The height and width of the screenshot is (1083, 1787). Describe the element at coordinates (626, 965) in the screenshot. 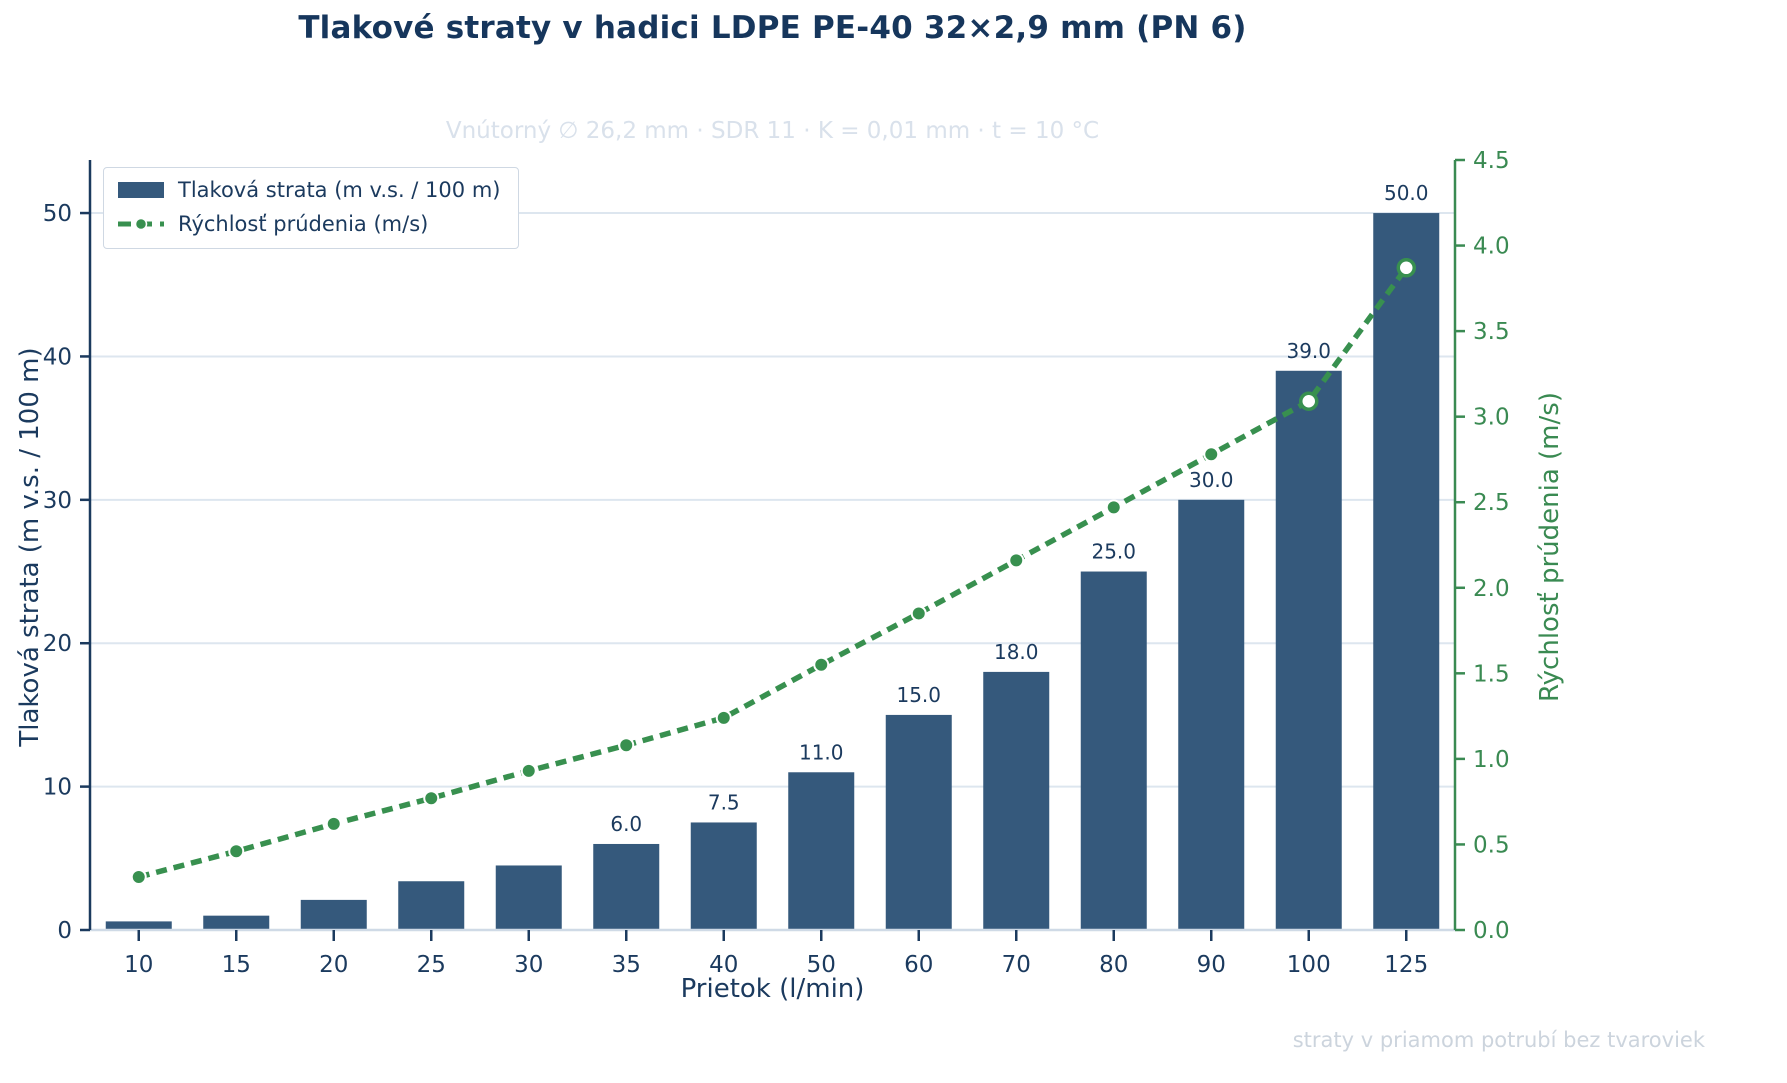

I see `x-tick-label: 35` at that location.